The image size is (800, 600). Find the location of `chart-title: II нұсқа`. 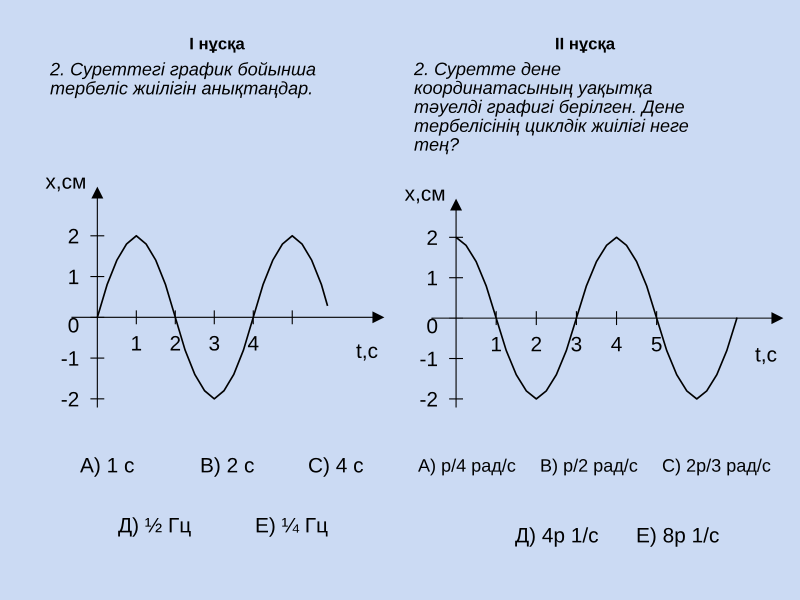

chart-title: II нұсқа is located at coordinates (586, 45).